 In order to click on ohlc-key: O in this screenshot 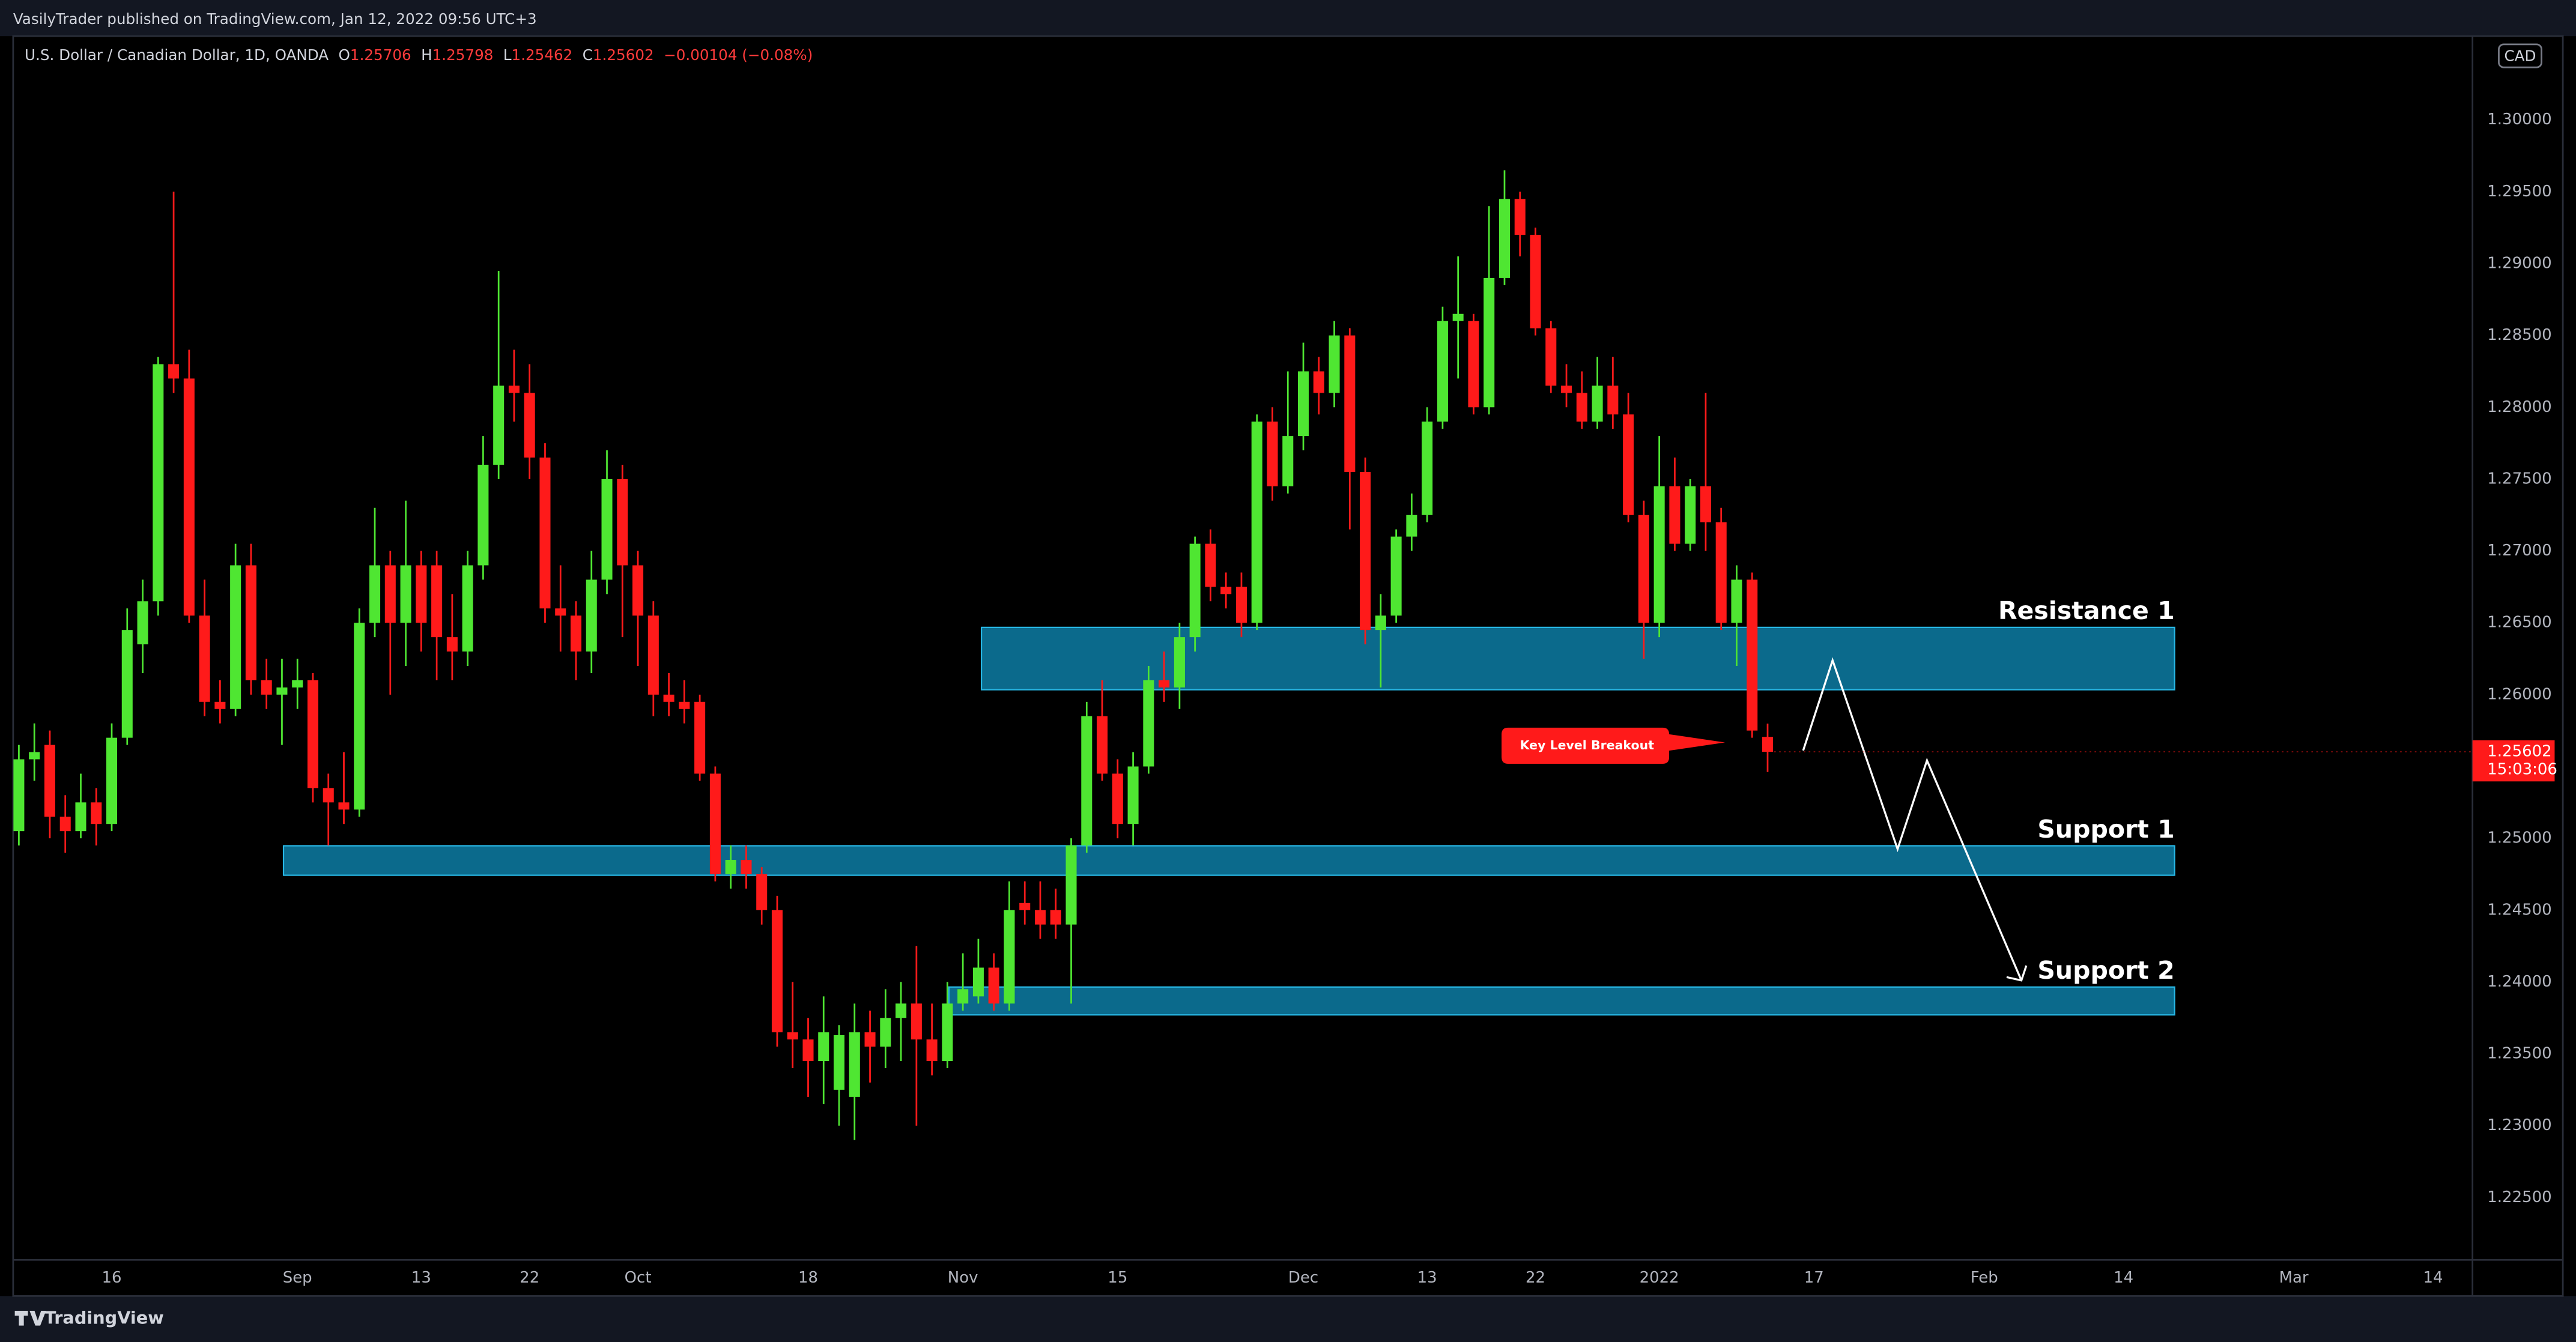, I will do `click(344, 55)`.